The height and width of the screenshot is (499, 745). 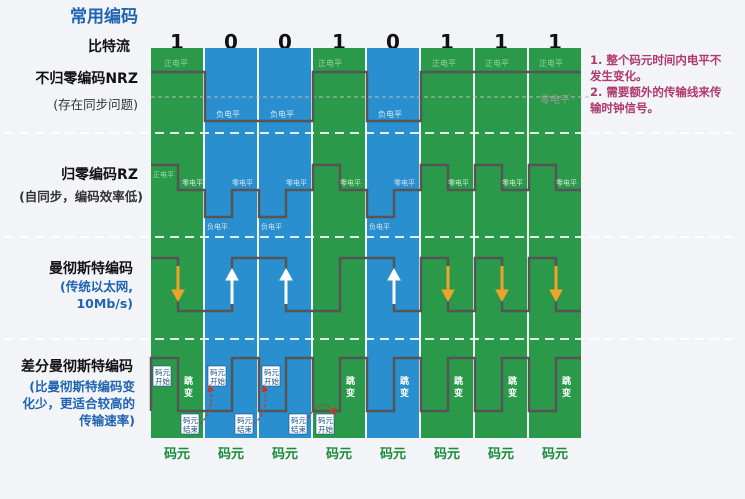 What do you see at coordinates (366, 284) in the screenshot?
I see `manchester-waveform` at bounding box center [366, 284].